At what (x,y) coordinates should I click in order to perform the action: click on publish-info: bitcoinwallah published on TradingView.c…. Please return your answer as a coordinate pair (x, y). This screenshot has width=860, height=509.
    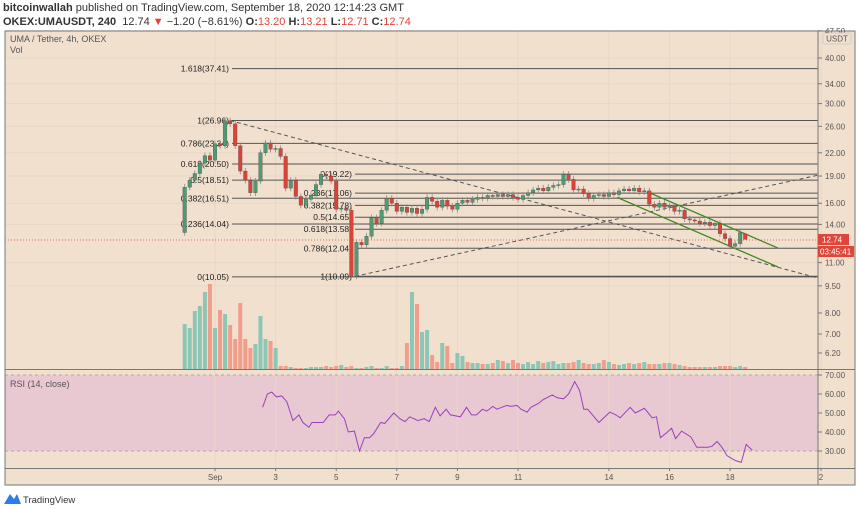
    Looking at the image, I should click on (203, 8).